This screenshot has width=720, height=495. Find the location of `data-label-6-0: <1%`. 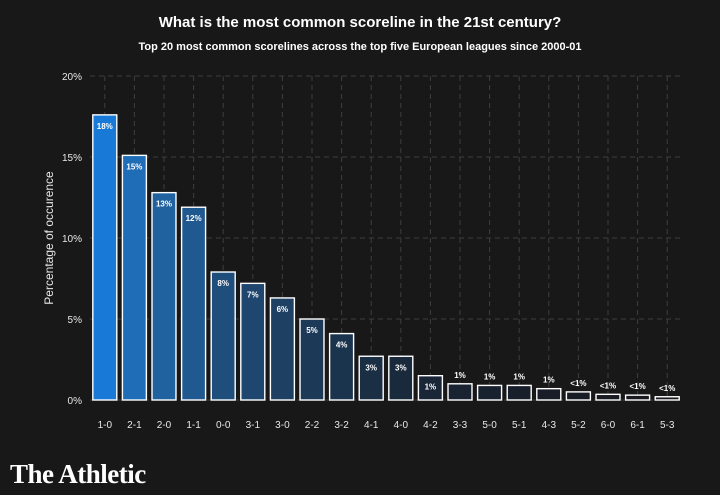

data-label-6-0: <1% is located at coordinates (608, 385).